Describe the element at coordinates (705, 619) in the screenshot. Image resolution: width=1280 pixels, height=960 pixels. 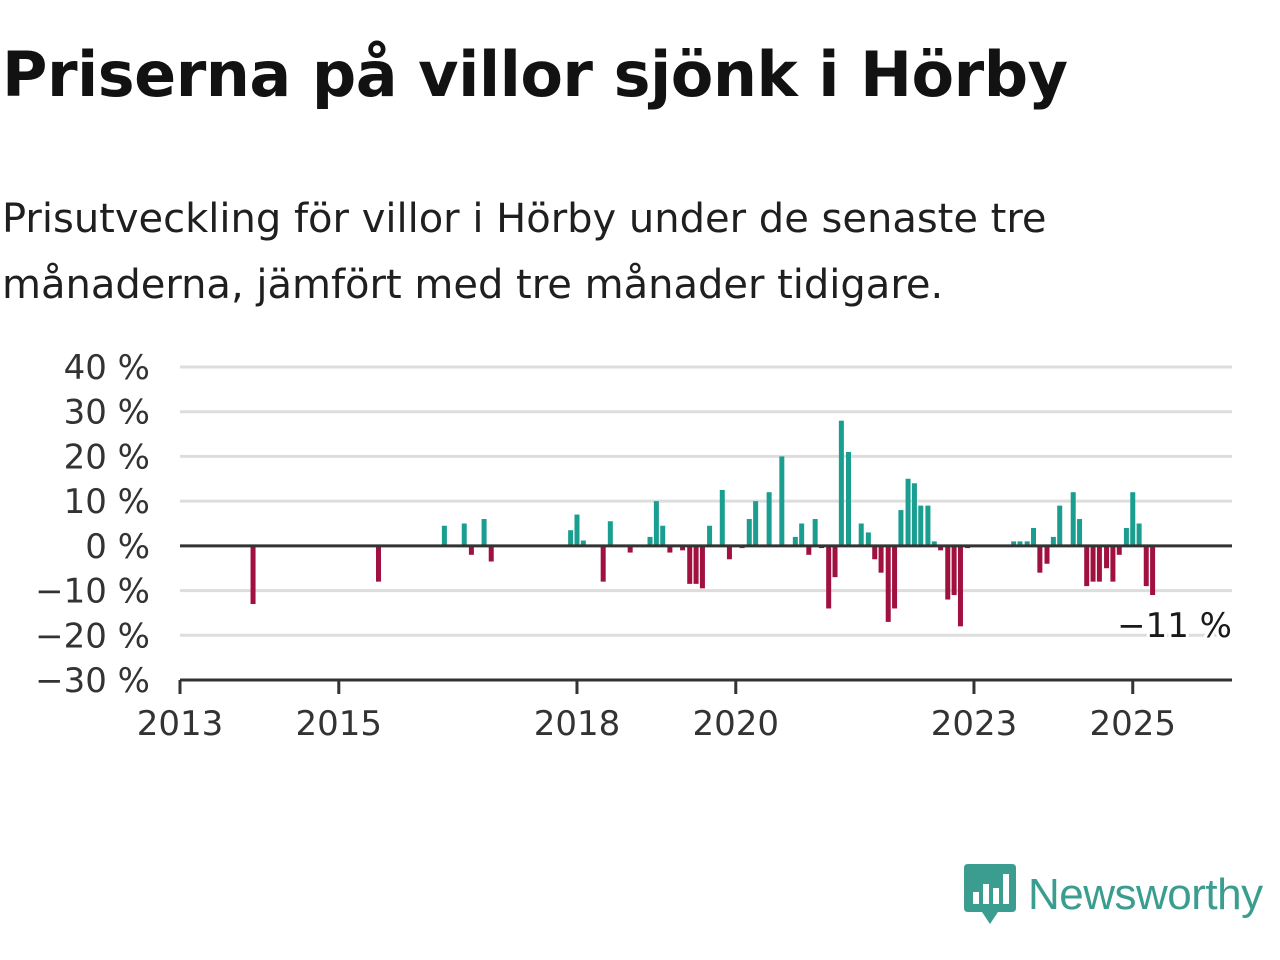
I see `axes` at that location.